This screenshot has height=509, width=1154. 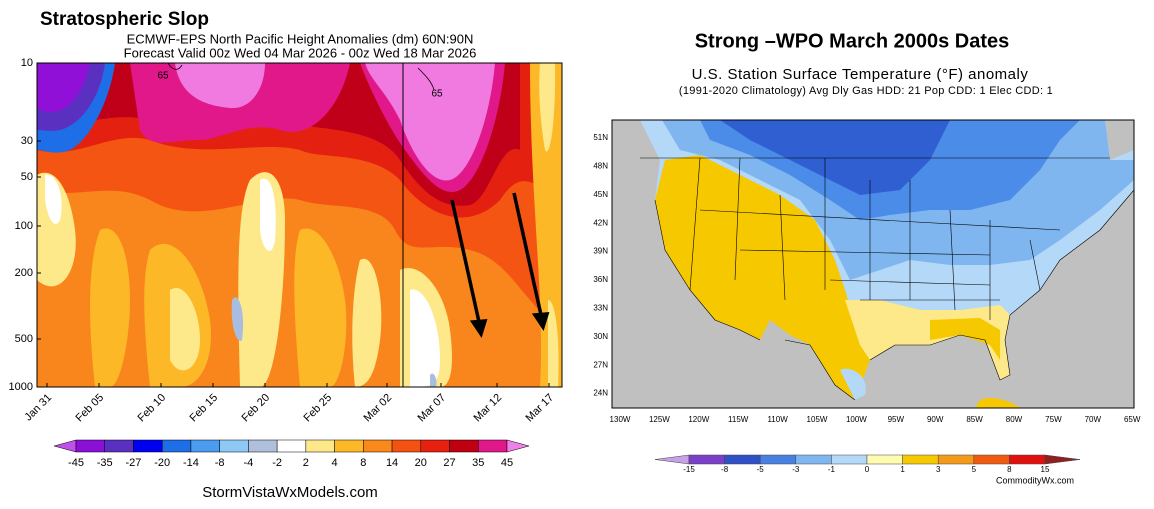 What do you see at coordinates (203, 408) in the screenshot?
I see `x-axis-label: Feb 15` at bounding box center [203, 408].